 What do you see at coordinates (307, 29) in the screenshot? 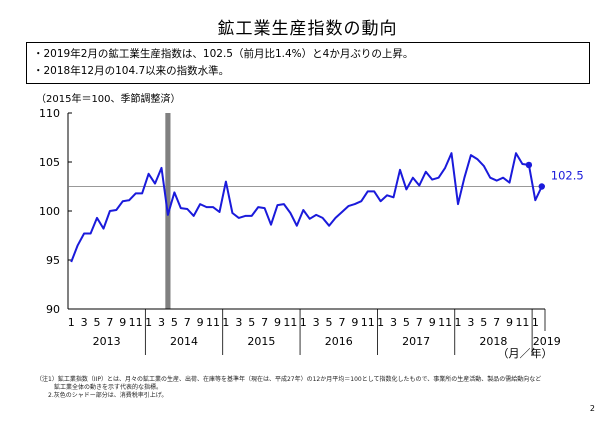
I see `page-title: 鉱工業生産指数の動向` at bounding box center [307, 29].